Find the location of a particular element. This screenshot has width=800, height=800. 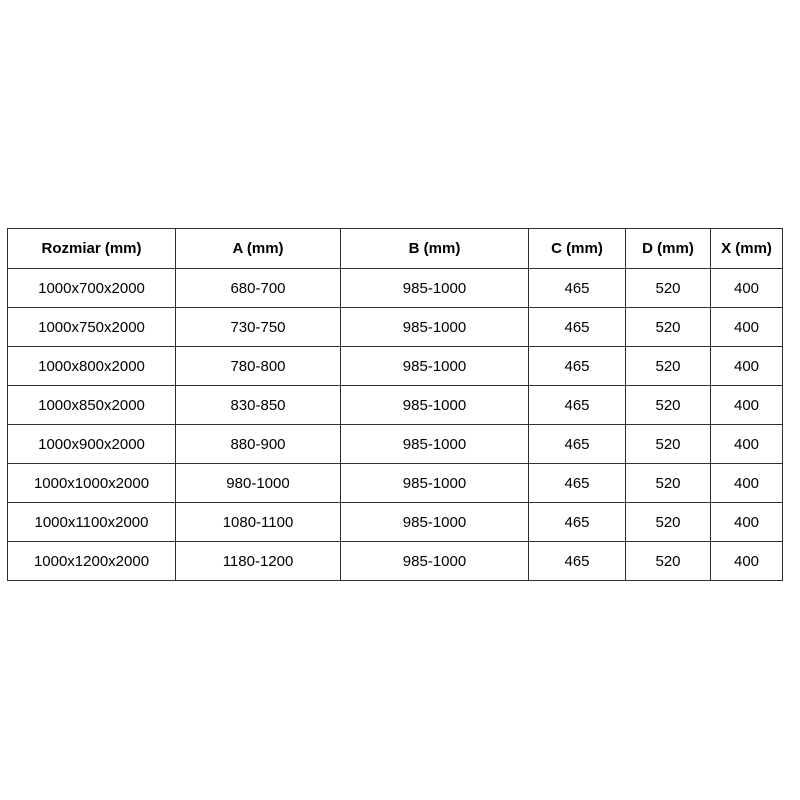

table-cell-rozmiar: 1000x750x2000 is located at coordinates (91, 327).